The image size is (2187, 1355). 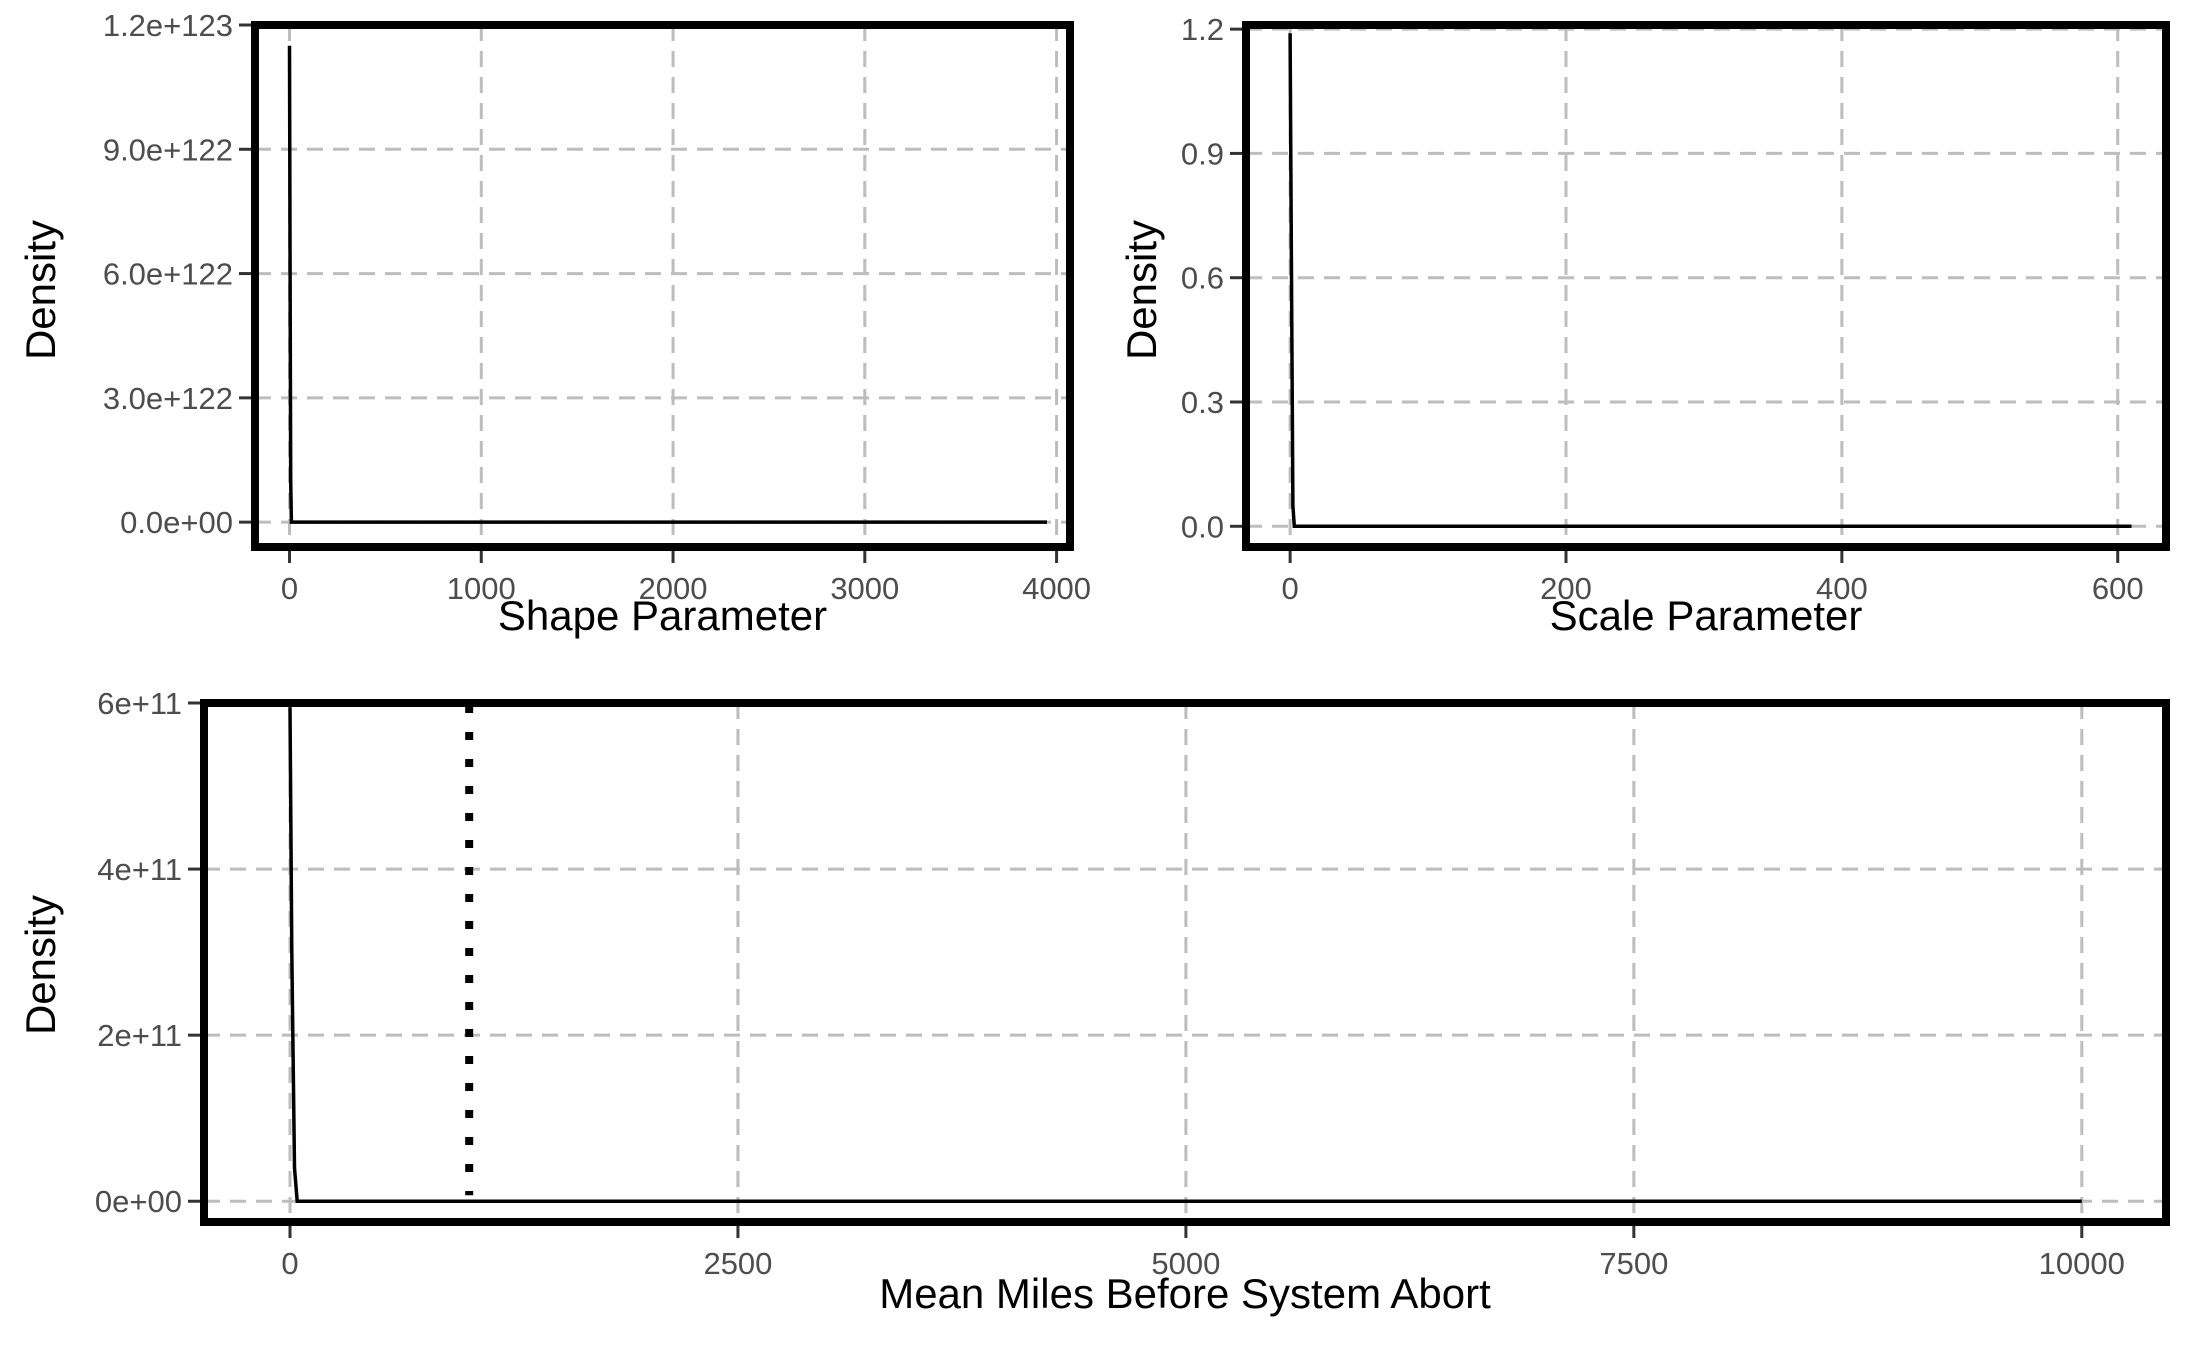 I want to click on y-tick-label-3: 9.0e+122, so click(x=168, y=149).